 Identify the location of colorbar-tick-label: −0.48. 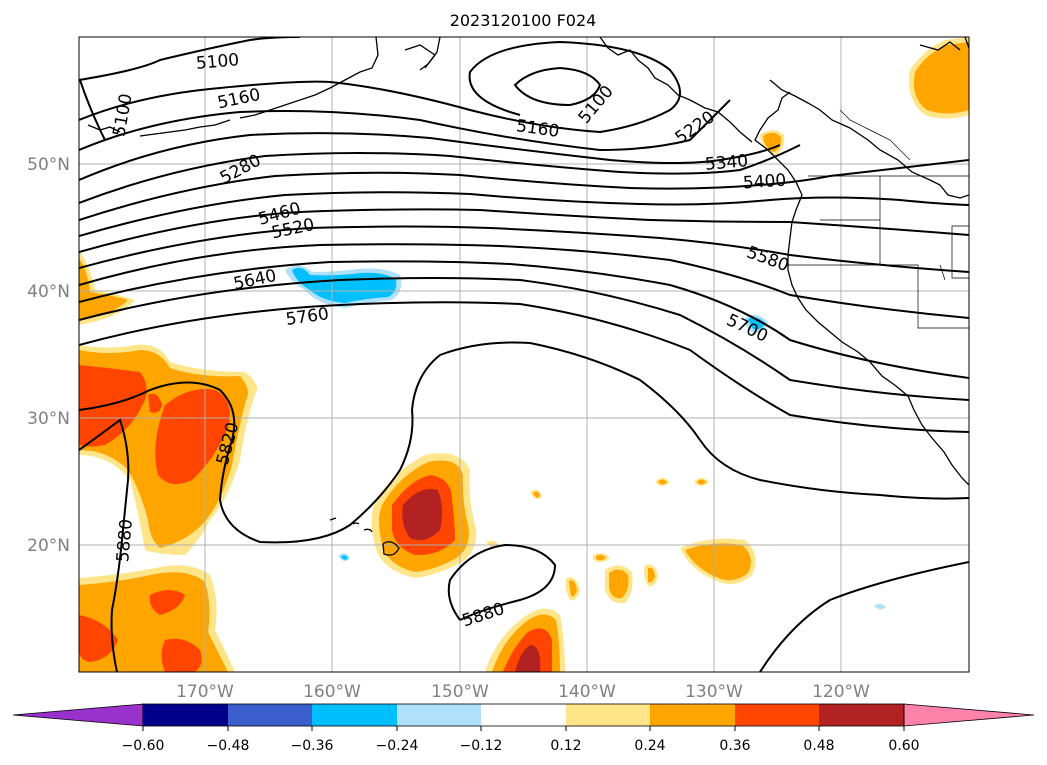
(228, 746).